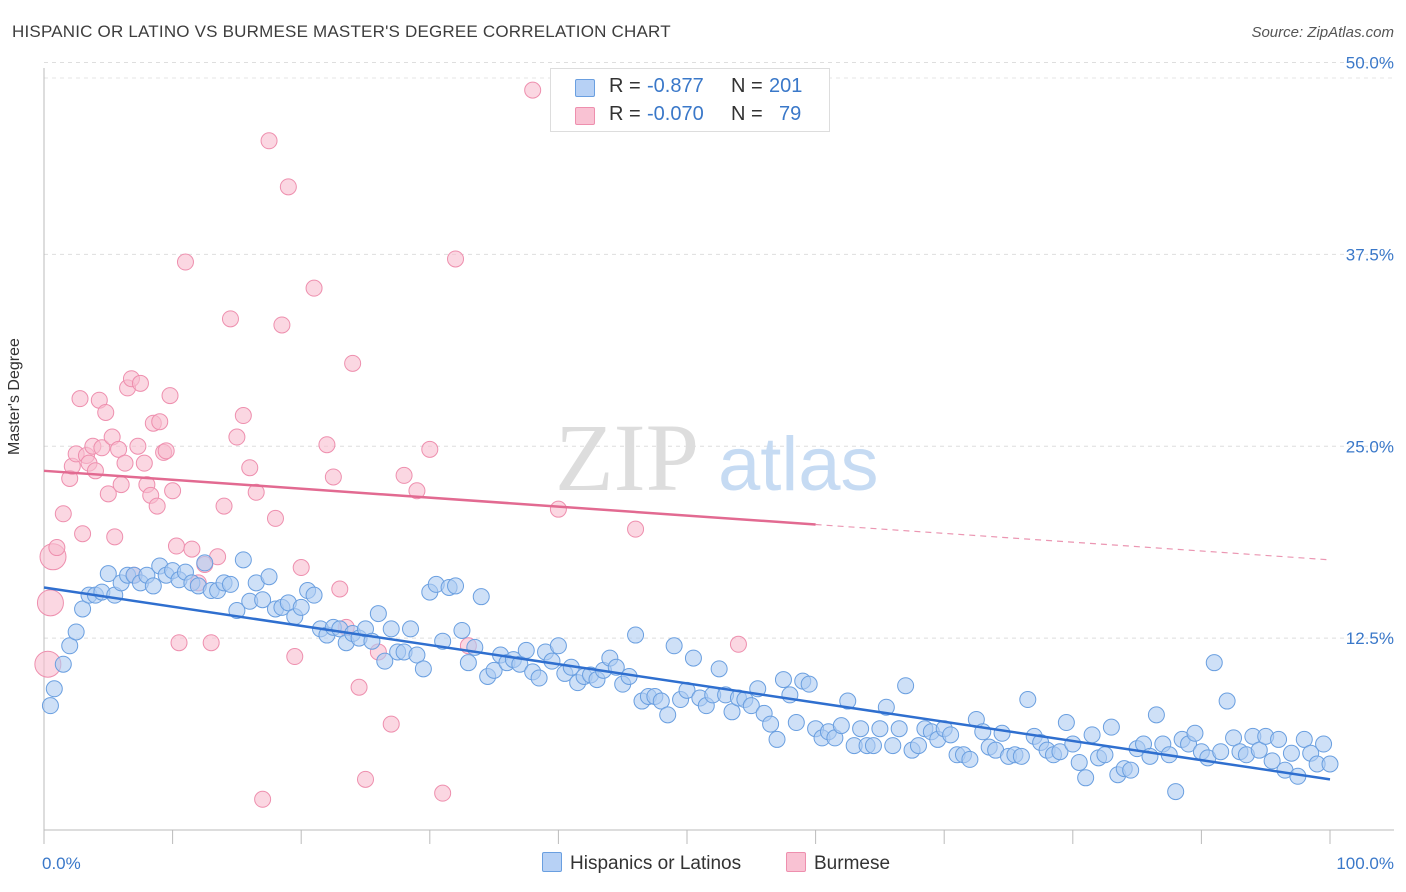  What do you see at coordinates (429, 497) in the screenshot?
I see `burmese-trend-line` at bounding box center [429, 497].